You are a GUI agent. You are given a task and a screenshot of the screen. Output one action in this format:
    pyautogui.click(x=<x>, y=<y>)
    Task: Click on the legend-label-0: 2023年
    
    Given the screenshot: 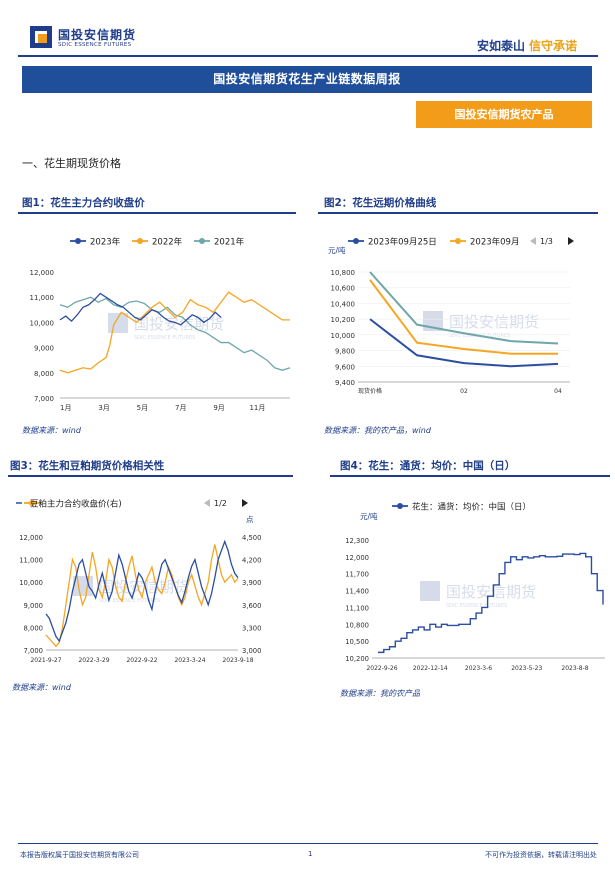 What is the action you would take?
    pyautogui.click(x=105, y=242)
    